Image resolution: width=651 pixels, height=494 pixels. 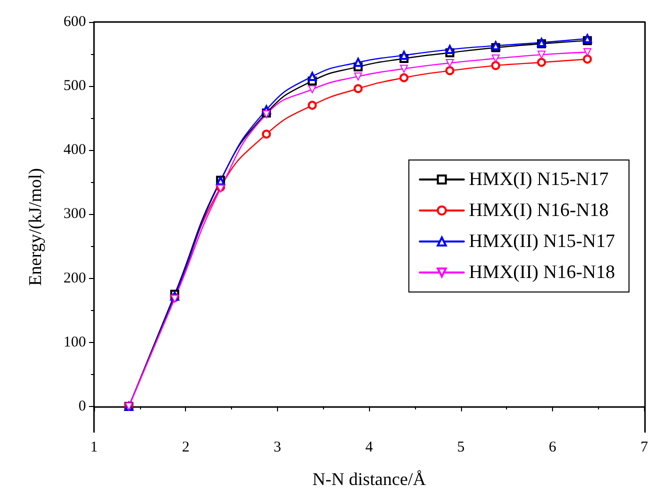 I want to click on y-tick-label: 0, so click(x=82, y=406).